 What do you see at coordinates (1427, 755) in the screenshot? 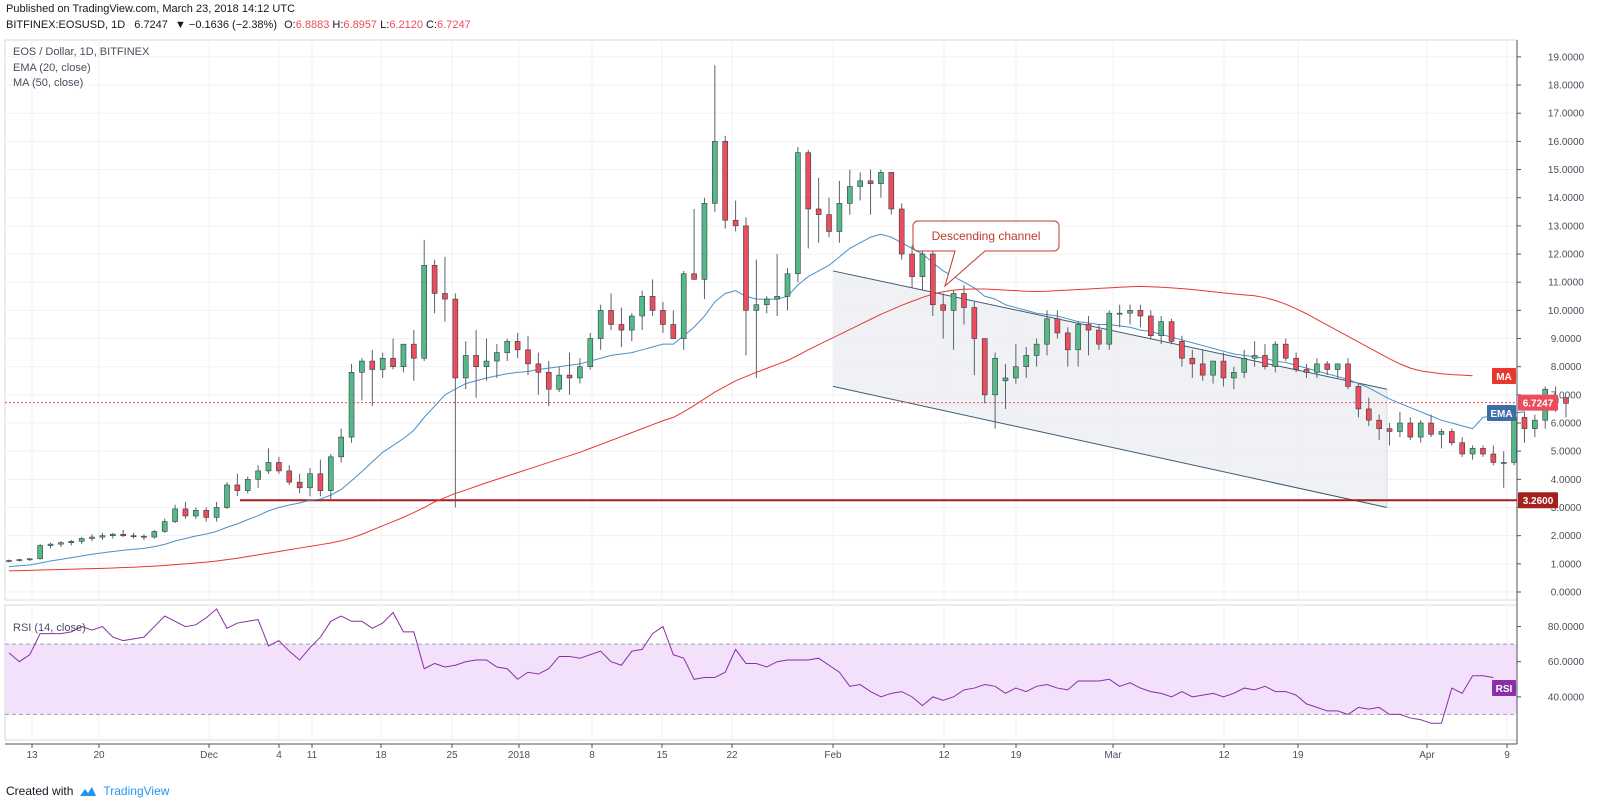
I see `x-tick-label: Apr` at bounding box center [1427, 755].